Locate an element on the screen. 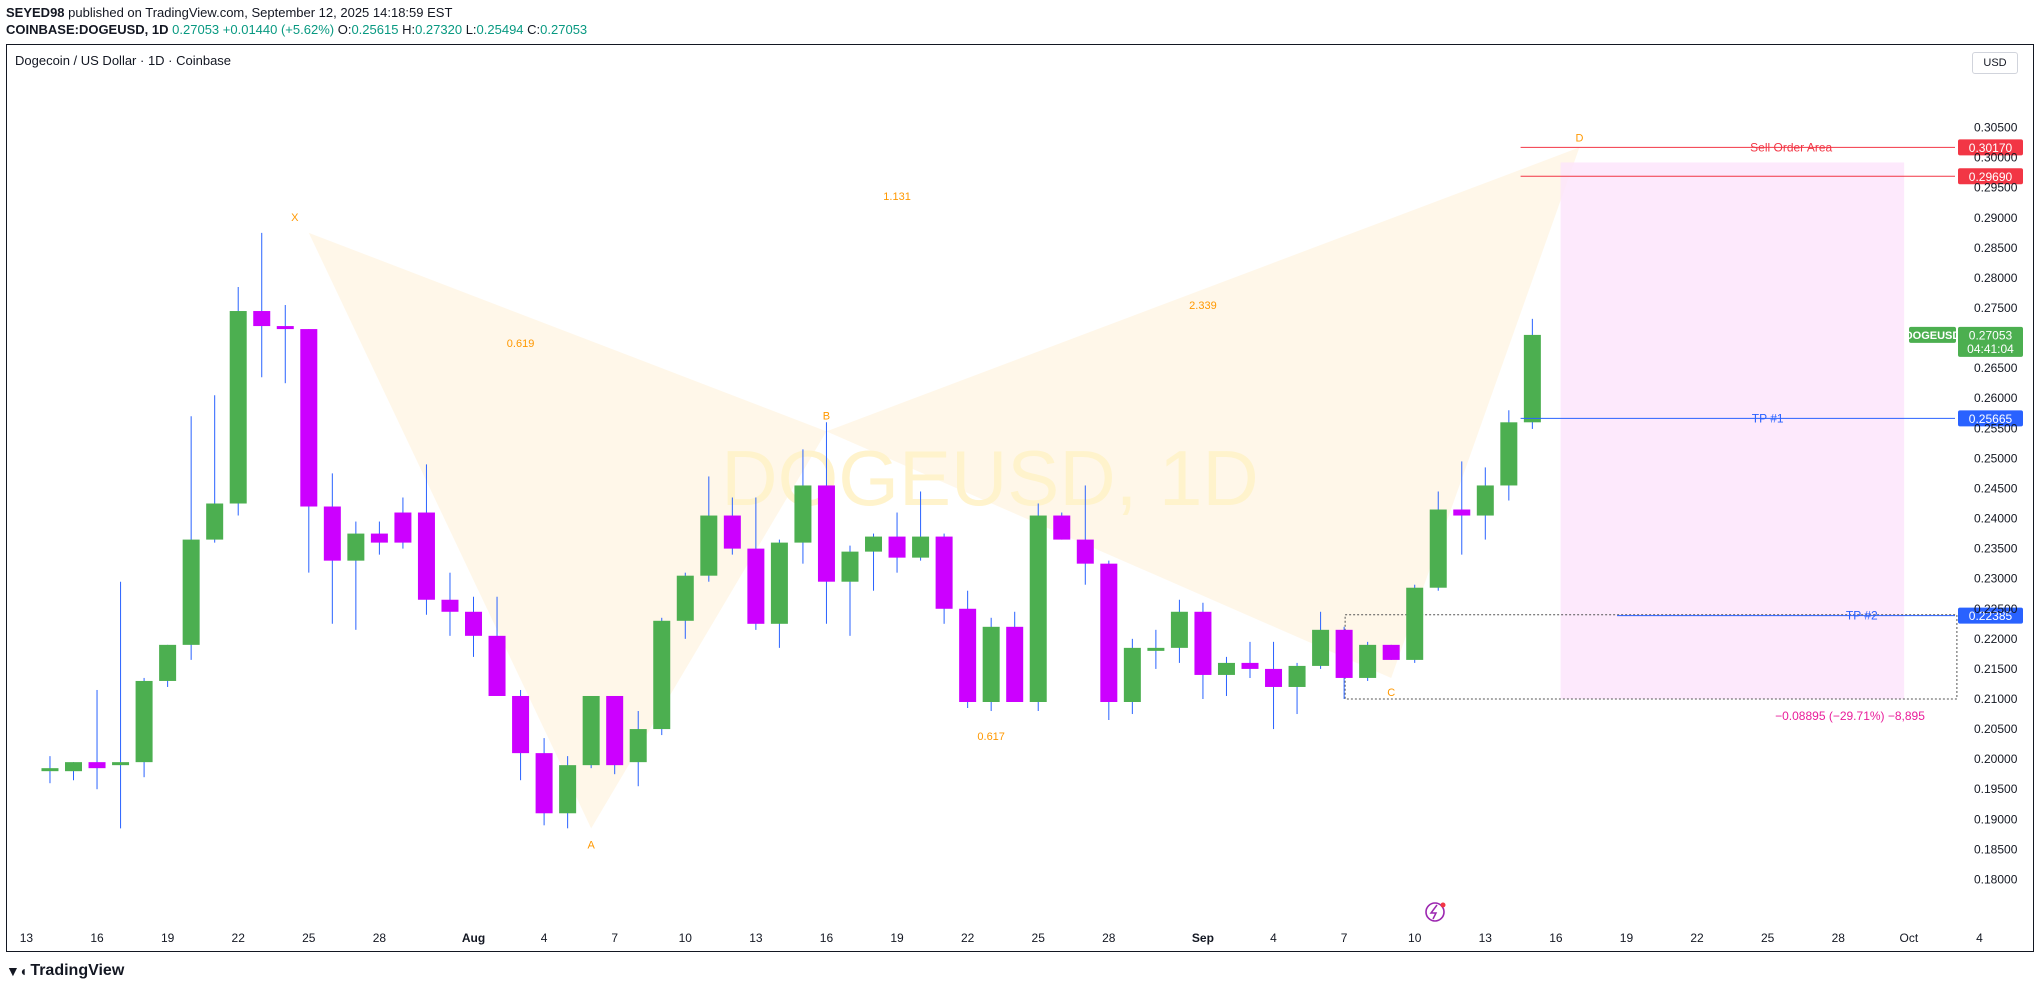 Image resolution: width=2042 pixels, height=990 pixels. bar-countdown-text: 04:41:04 is located at coordinates (1990, 349).